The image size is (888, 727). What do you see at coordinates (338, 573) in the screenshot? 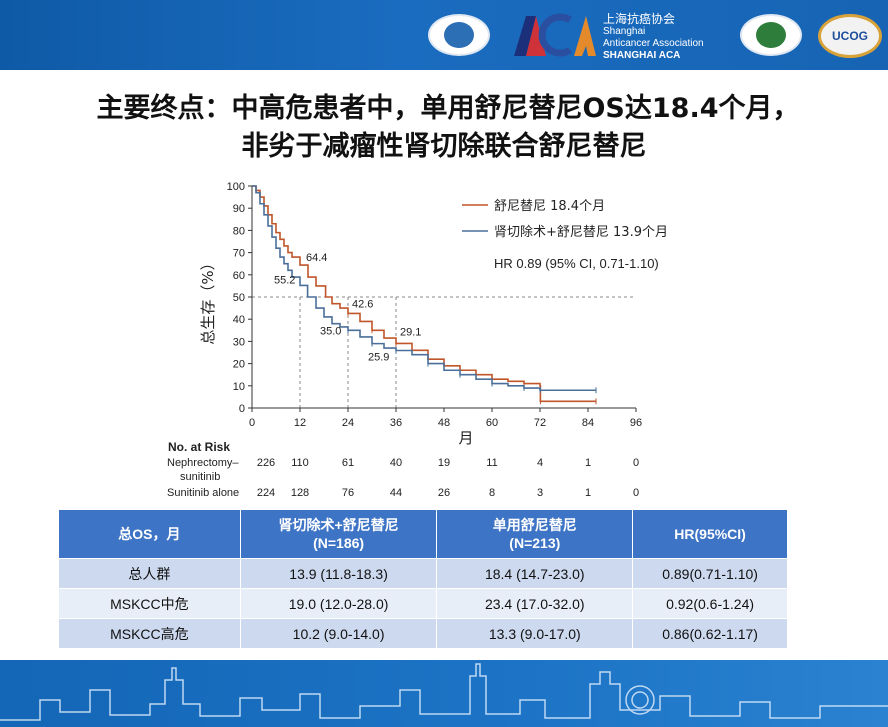
I see `table-cell: 13.9 (11.8-18.3)` at bounding box center [338, 573].